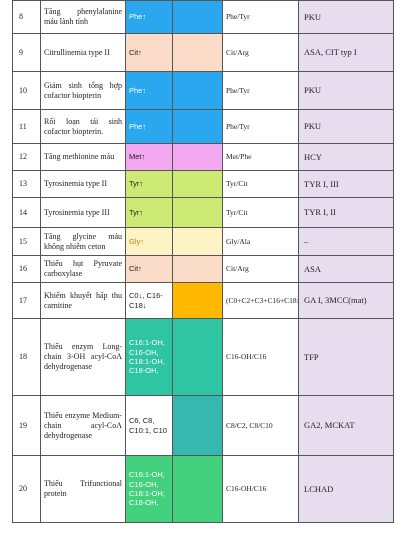 This screenshot has width=407, height=535. I want to click on ratio-cell: Met/Phe, so click(260, 157).